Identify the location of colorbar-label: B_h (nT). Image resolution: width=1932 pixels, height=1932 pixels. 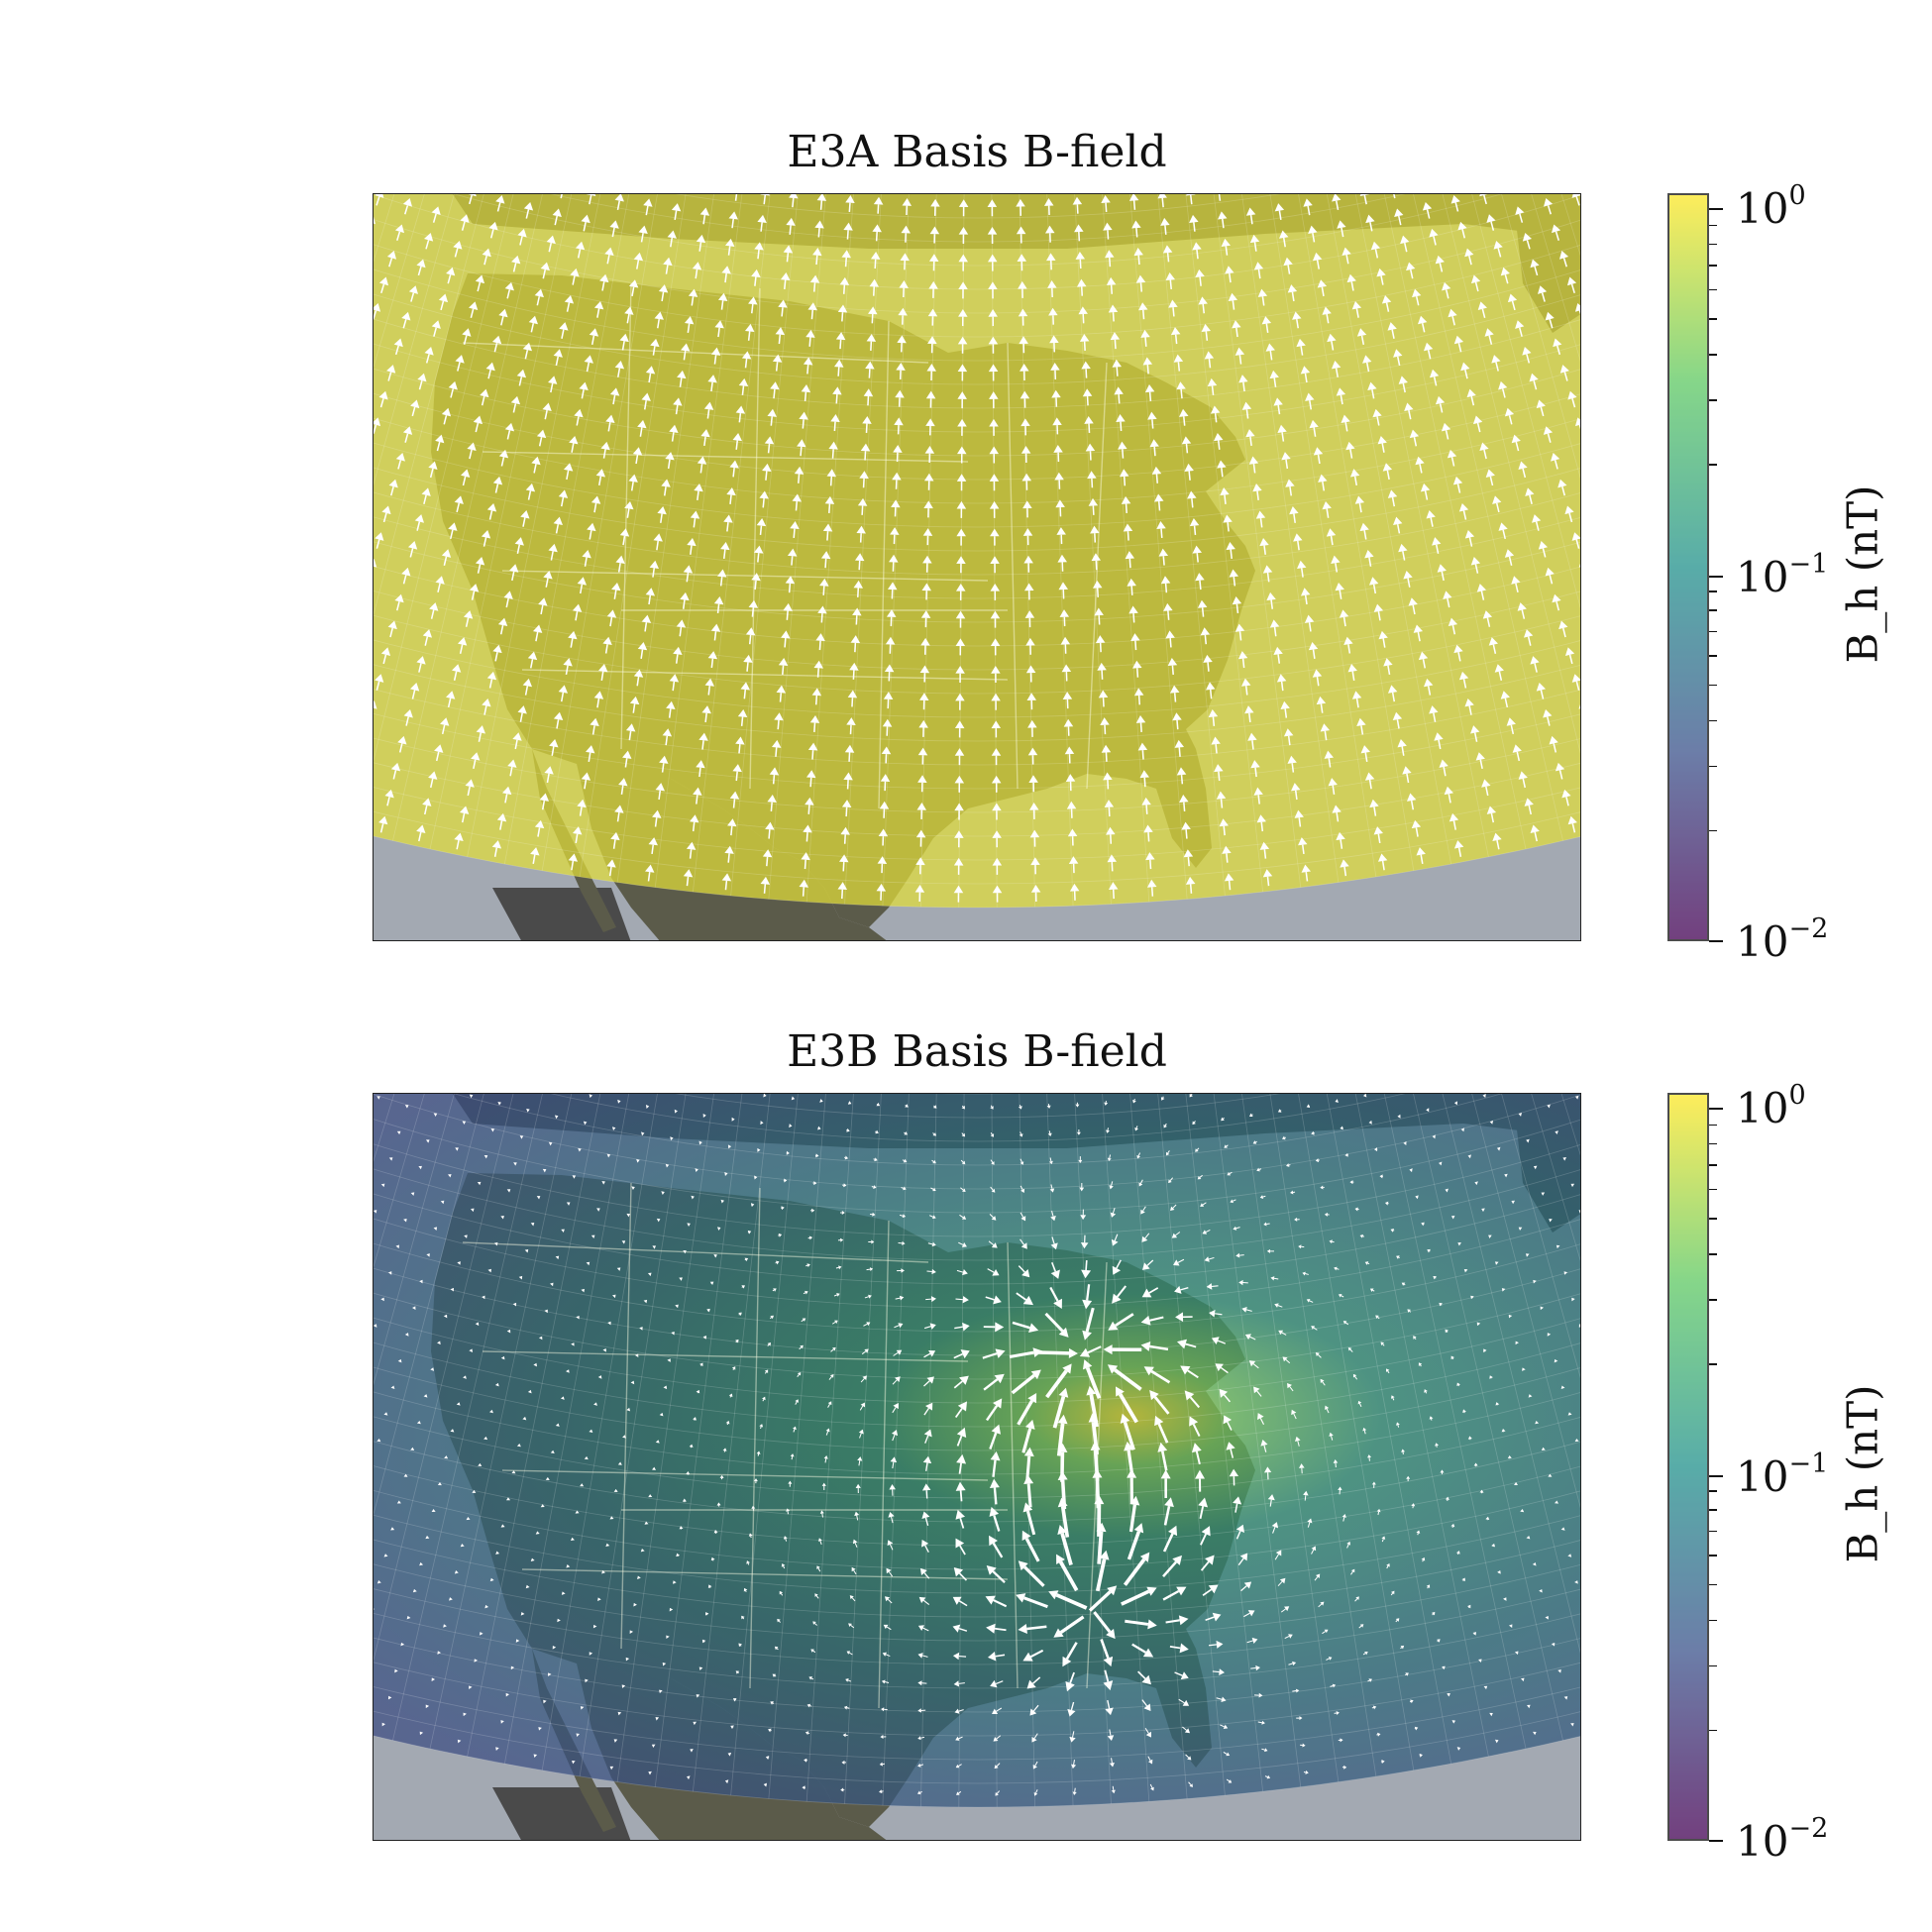
(1862, 1473).